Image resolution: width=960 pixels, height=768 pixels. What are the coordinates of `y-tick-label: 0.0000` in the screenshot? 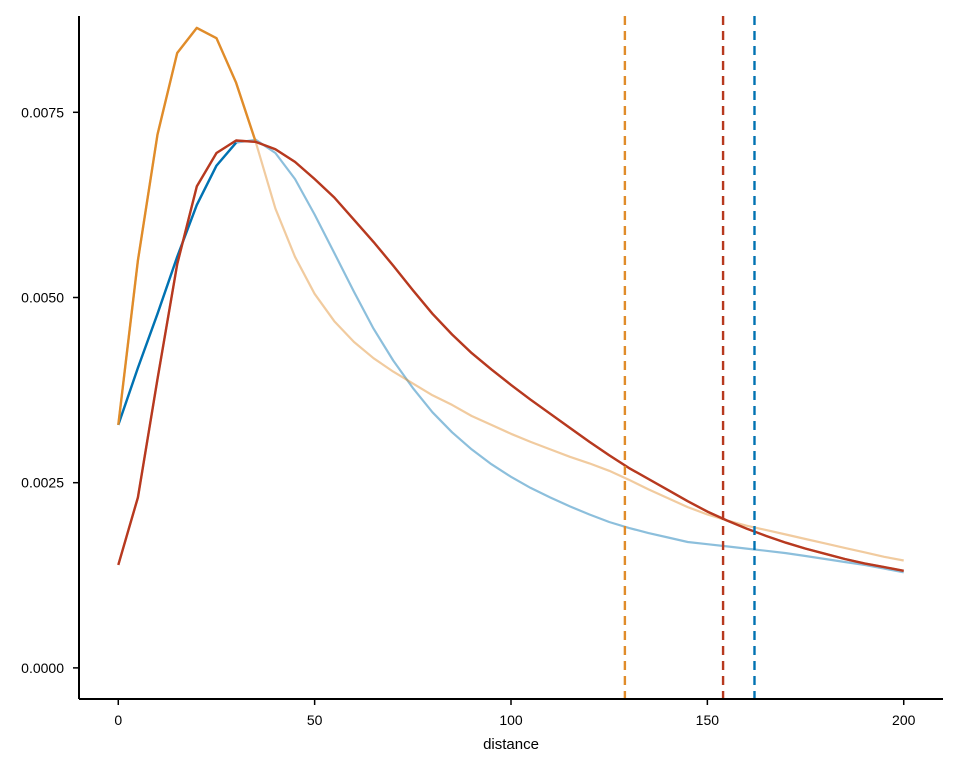 It's located at (42, 668).